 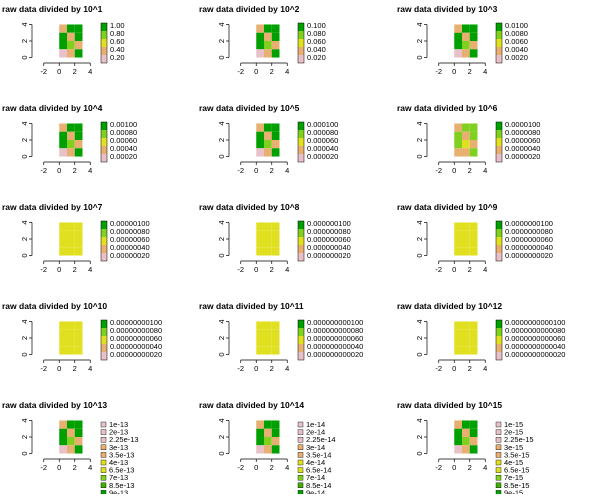 What do you see at coordinates (251, 306) in the screenshot?
I see `chart-title: raw data divided by 10^11` at bounding box center [251, 306].